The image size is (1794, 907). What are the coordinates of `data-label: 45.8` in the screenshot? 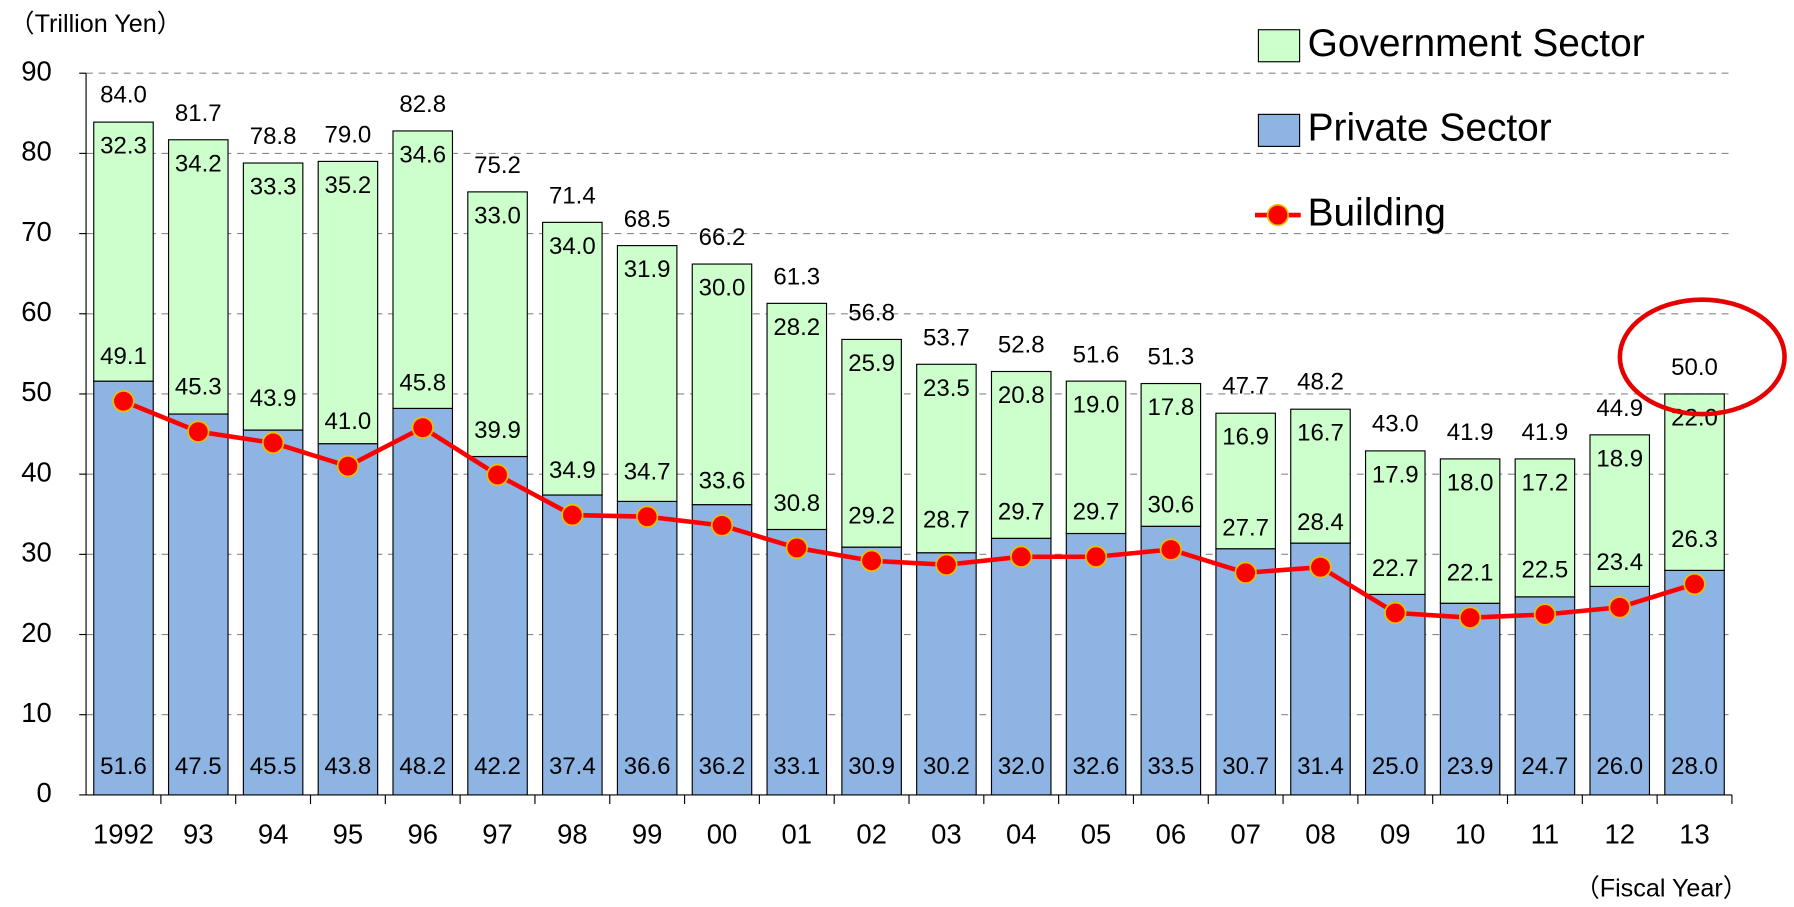 It's located at (422, 383).